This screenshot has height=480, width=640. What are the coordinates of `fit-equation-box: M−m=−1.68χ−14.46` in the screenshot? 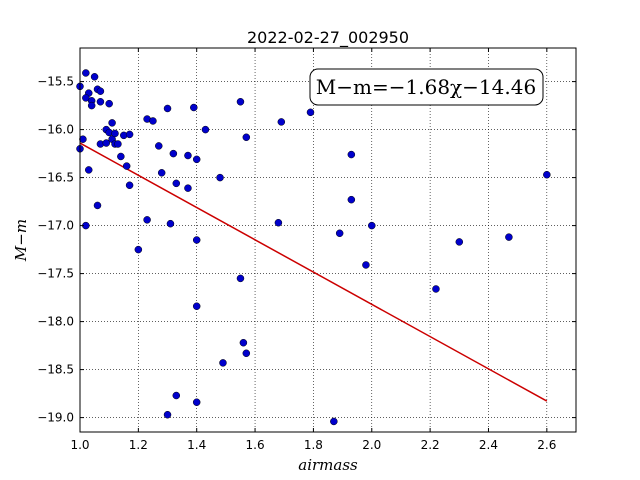 It's located at (426, 87).